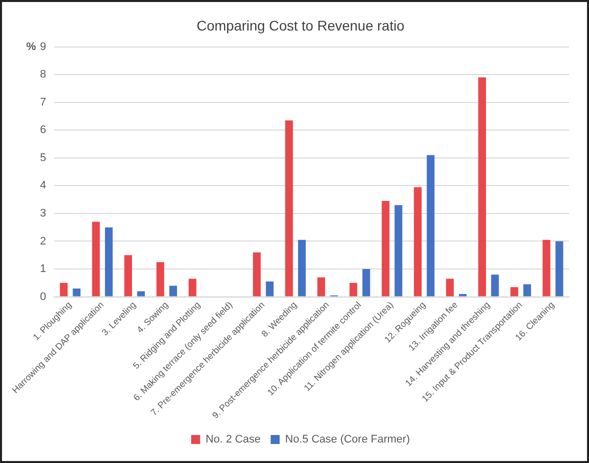 This screenshot has width=589, height=463. Describe the element at coordinates (43, 296) in the screenshot. I see `y-tick-label: 0` at that location.